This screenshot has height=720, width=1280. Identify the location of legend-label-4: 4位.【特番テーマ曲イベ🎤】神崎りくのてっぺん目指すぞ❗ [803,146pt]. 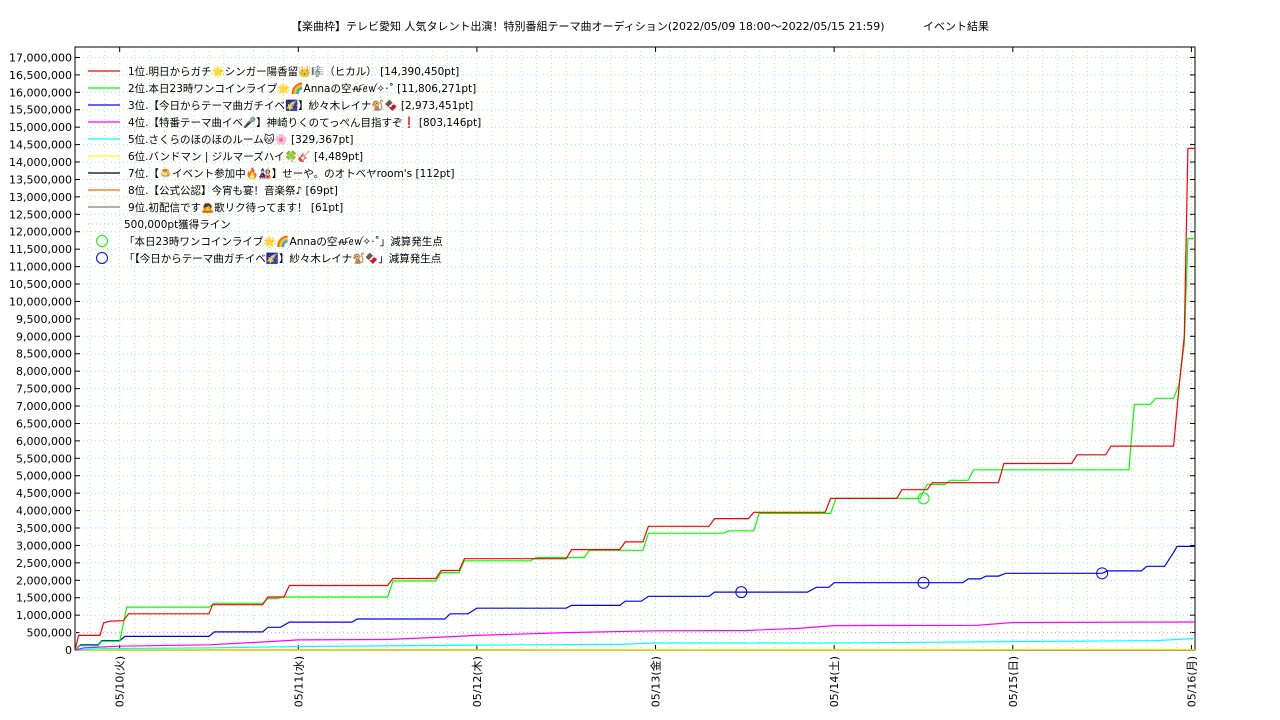
(304, 122).